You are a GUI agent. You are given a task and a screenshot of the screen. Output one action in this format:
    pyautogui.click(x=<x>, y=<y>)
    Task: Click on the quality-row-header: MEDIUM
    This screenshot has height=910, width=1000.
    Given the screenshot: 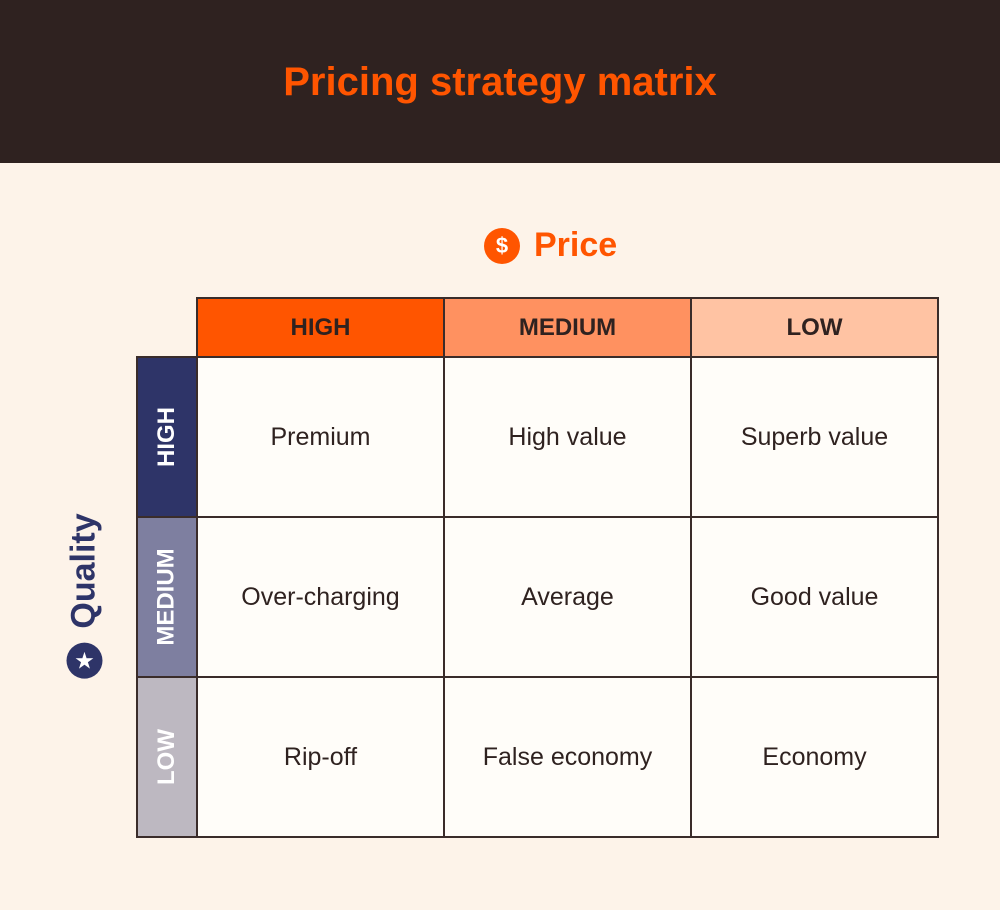 What is the action you would take?
    pyautogui.click(x=167, y=597)
    